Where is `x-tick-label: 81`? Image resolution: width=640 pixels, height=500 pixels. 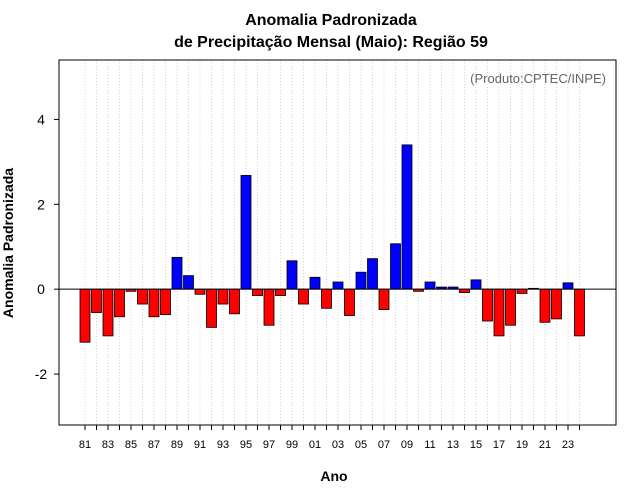 x-tick-label: 81 is located at coordinates (85, 445).